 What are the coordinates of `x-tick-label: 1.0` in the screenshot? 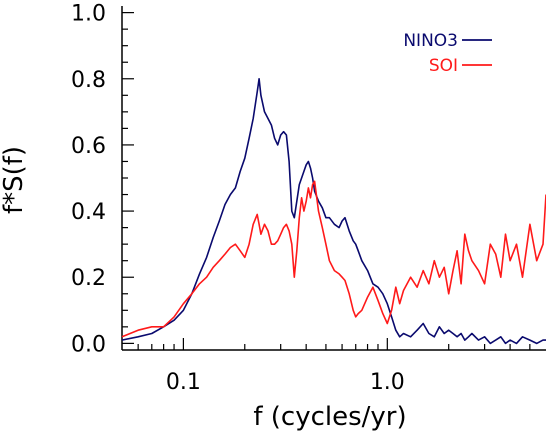 It's located at (387, 382).